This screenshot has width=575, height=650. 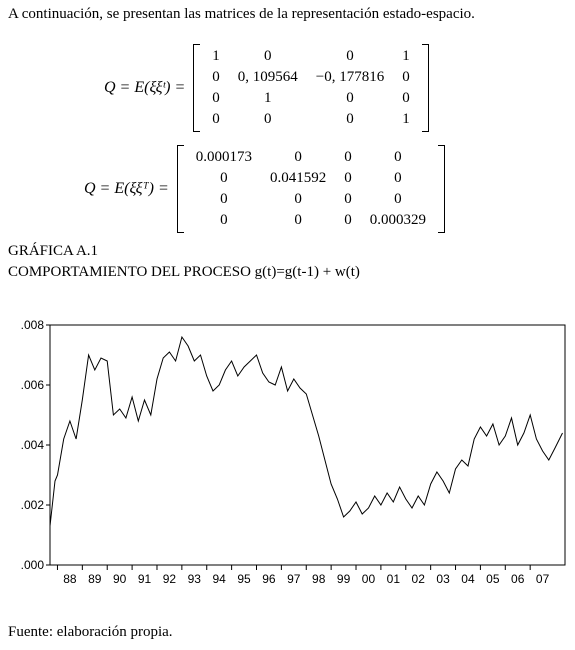 I want to click on source-note: Fuente: elaboración propia., so click(x=90, y=632).